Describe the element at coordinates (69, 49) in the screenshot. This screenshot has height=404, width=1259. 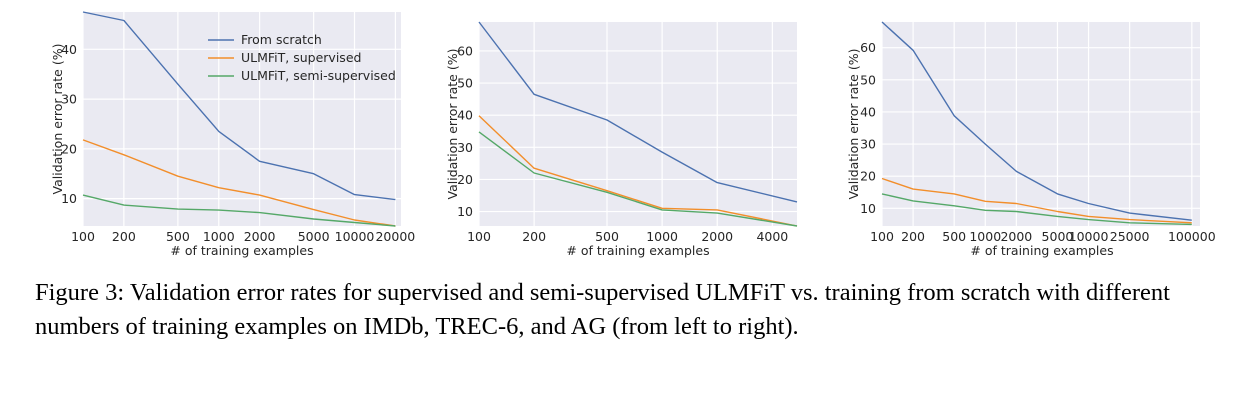
I see `imdb-ytick-label: 40` at that location.